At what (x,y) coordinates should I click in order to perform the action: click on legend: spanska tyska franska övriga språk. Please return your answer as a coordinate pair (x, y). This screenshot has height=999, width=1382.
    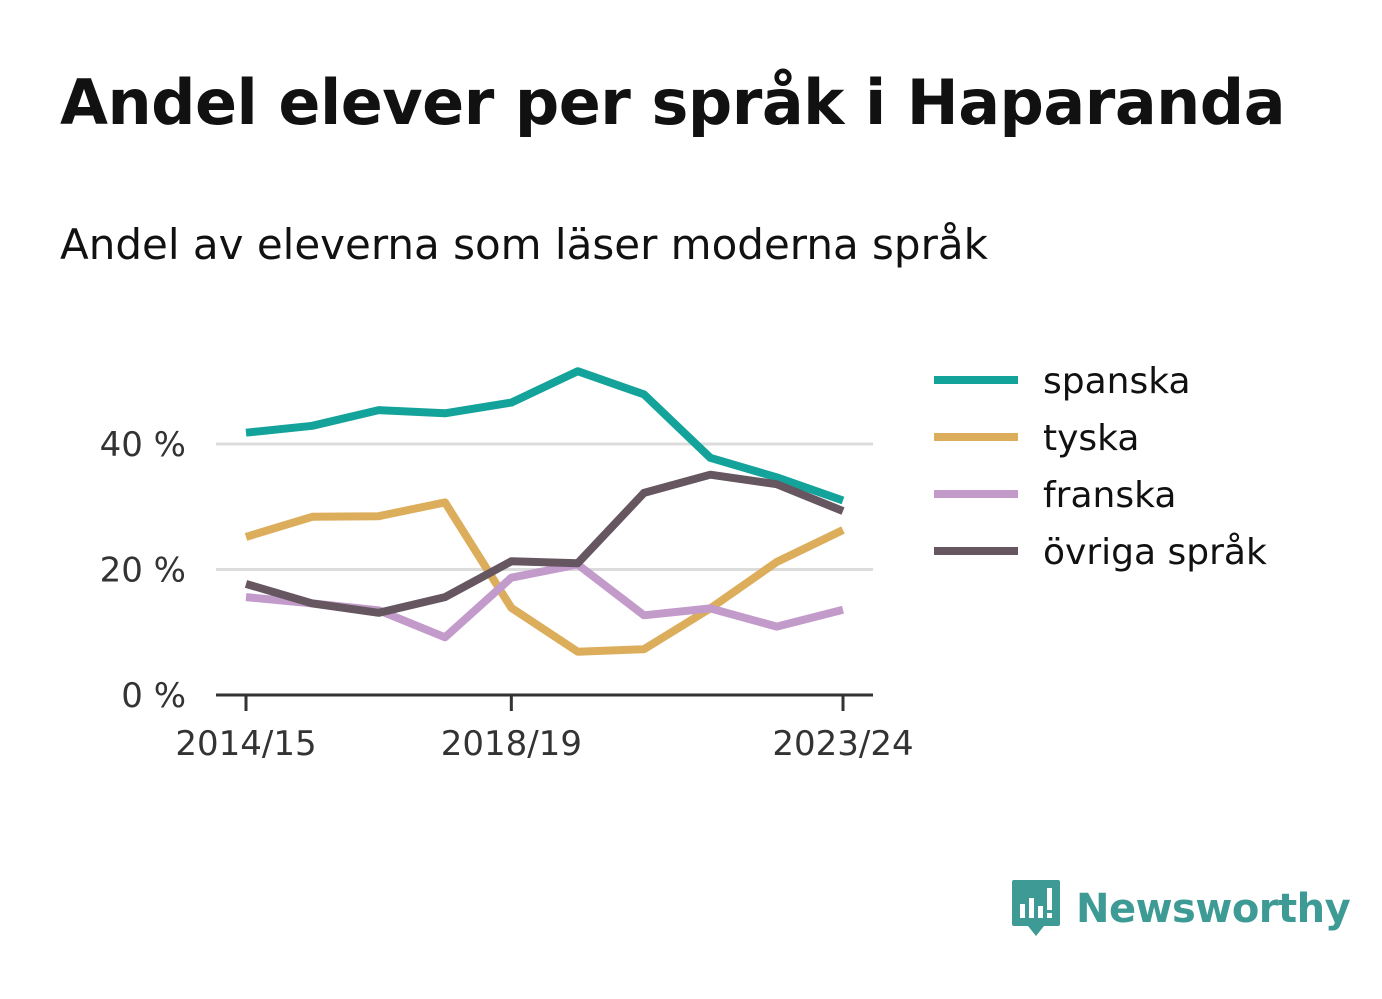
    Looking at the image, I should click on (1100, 467).